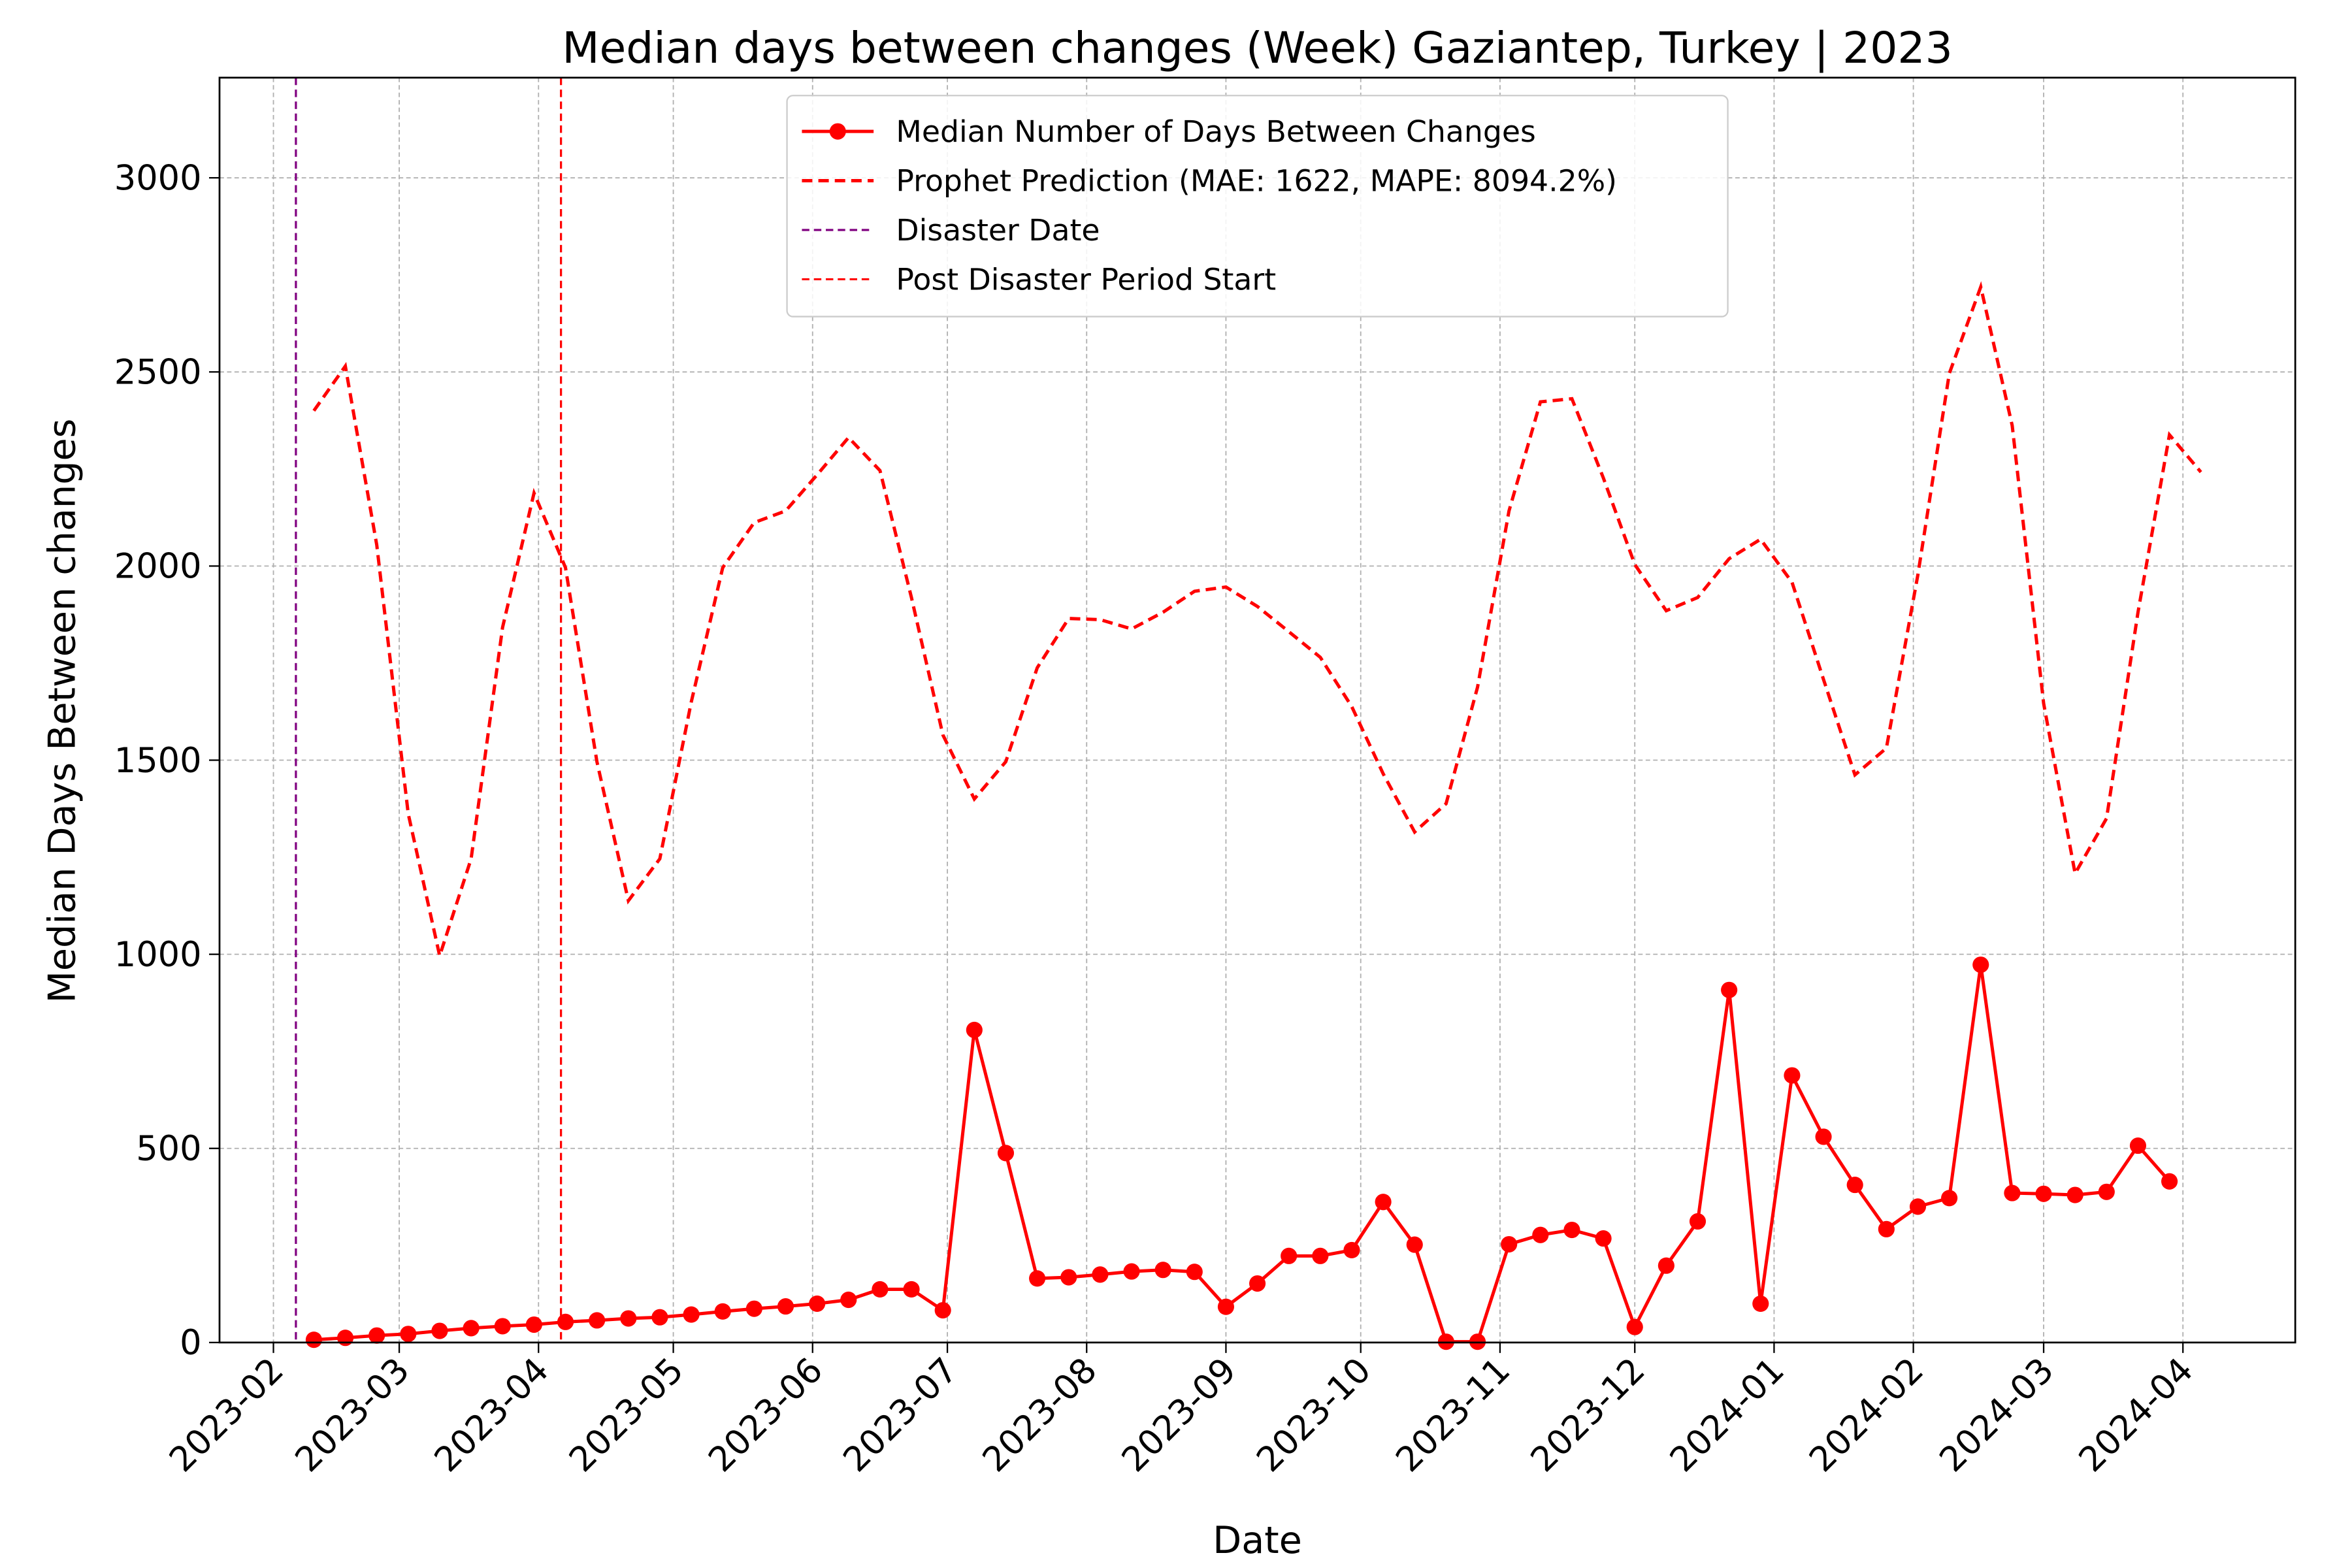 This screenshot has height=1568, width=2352. I want to click on y-tick-label: 500, so click(168, 1149).